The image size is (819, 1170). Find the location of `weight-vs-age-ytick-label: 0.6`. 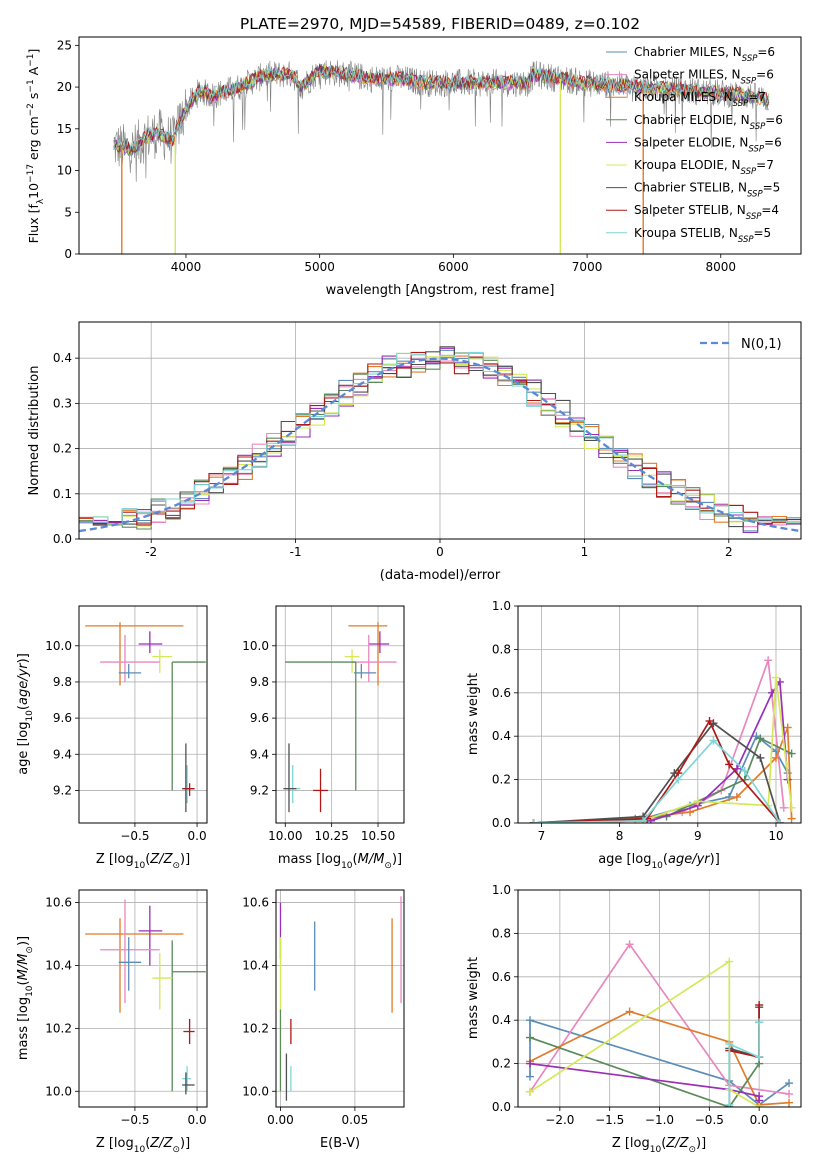

weight-vs-age-ytick-label: 0.6 is located at coordinates (501, 693).